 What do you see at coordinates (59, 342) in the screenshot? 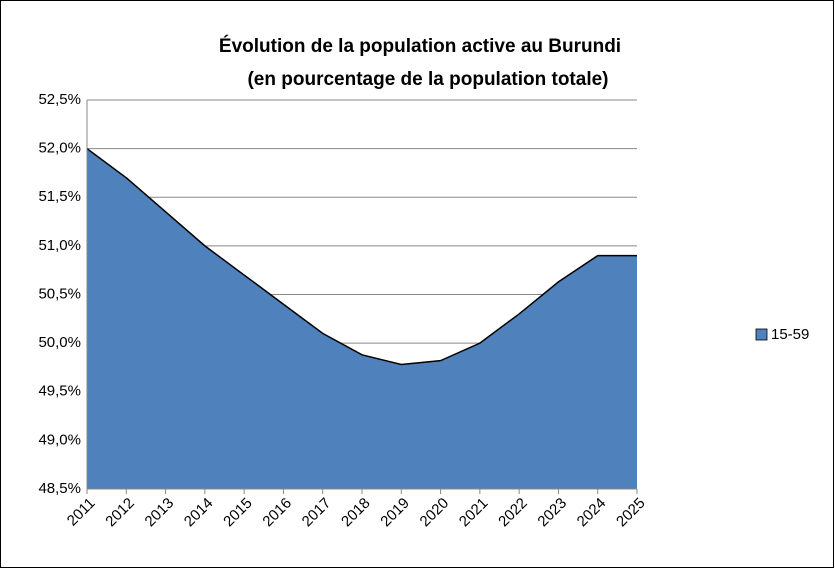
I see `y-tick-label: 50,0%` at bounding box center [59, 342].